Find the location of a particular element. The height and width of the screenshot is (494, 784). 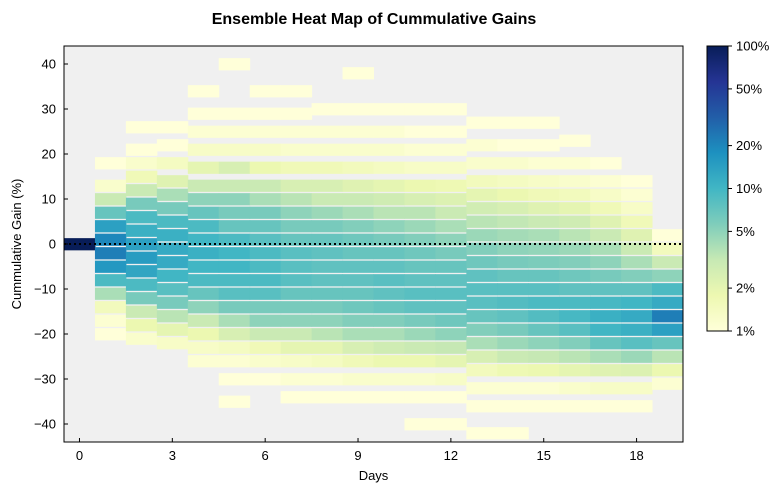

x-tick-label: 9 is located at coordinates (357, 455).